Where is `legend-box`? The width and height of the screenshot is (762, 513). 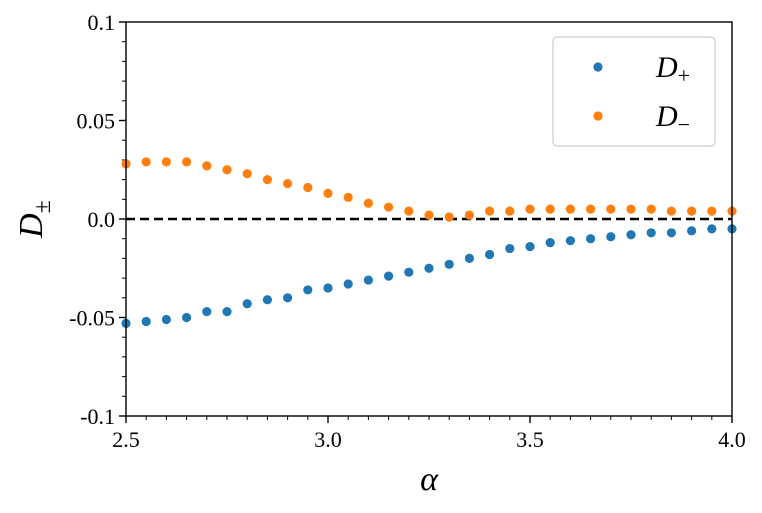 legend-box is located at coordinates (634, 91).